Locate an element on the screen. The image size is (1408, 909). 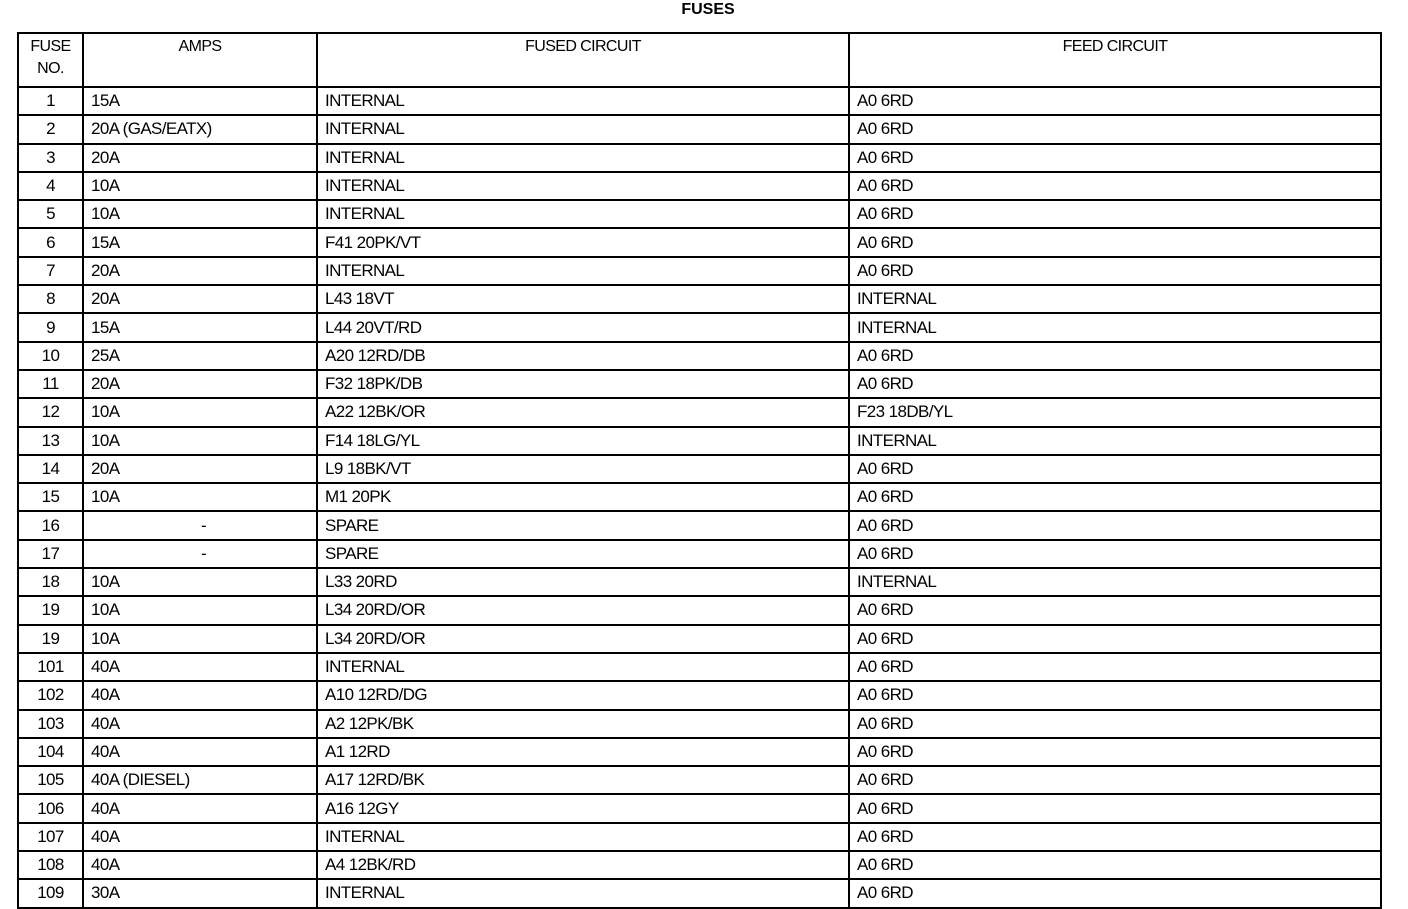
header-fuse-line2: NO. is located at coordinates (50, 68).